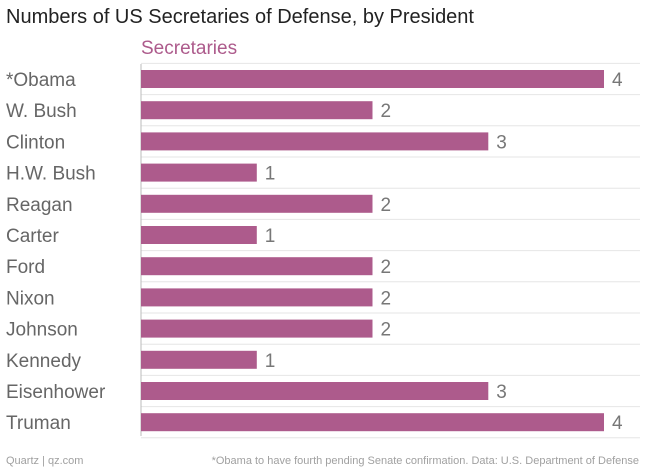  I want to click on category-label: Truman, so click(38, 423).